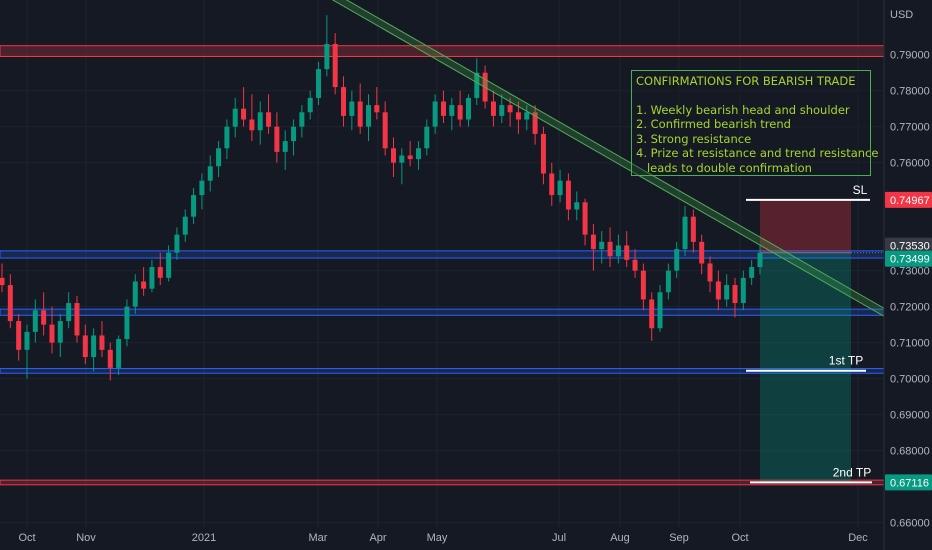 Image resolution: width=932 pixels, height=550 pixels. Describe the element at coordinates (910, 92) in the screenshot. I see `y-tick-label: 0.78000` at that location.